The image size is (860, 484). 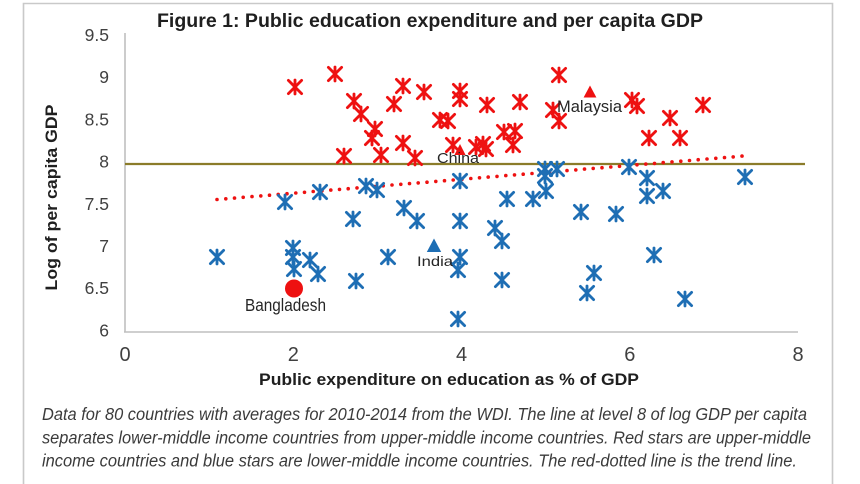 What do you see at coordinates (293, 355) in the screenshot?
I see `svg-text: 2` at bounding box center [293, 355].